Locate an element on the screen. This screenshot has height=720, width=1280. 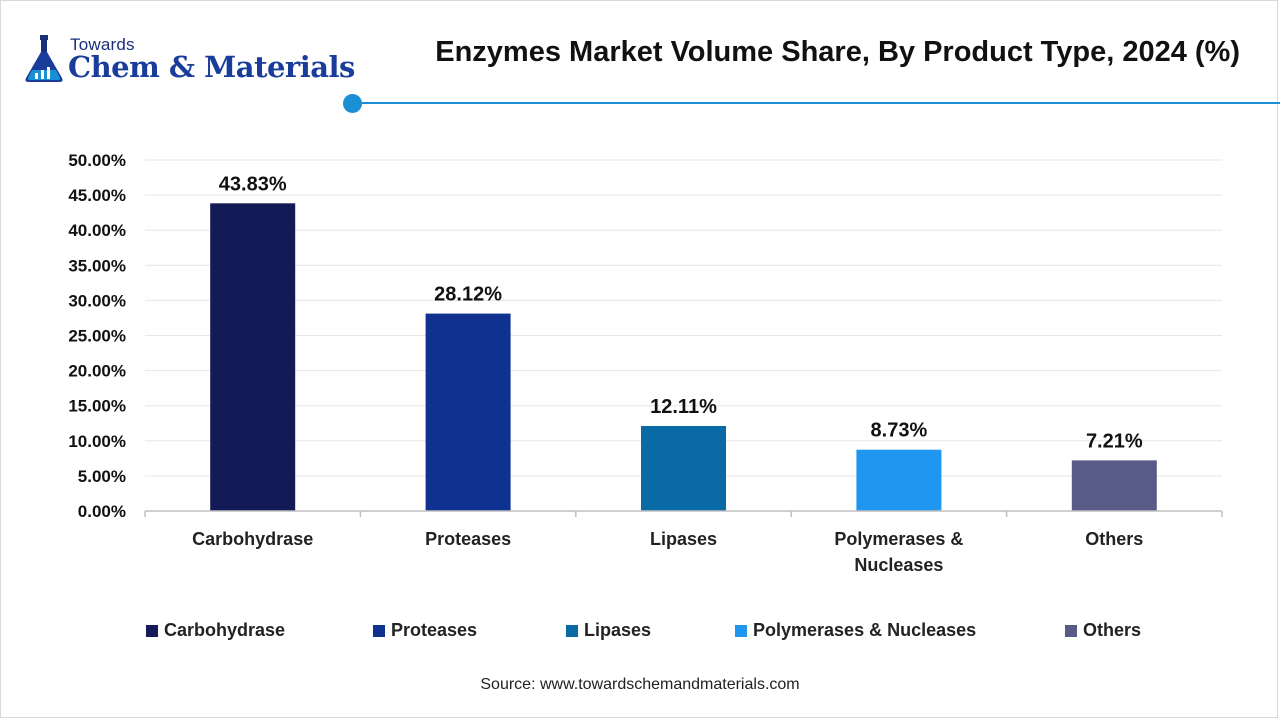
x-tick-label: Others is located at coordinates (1114, 539).